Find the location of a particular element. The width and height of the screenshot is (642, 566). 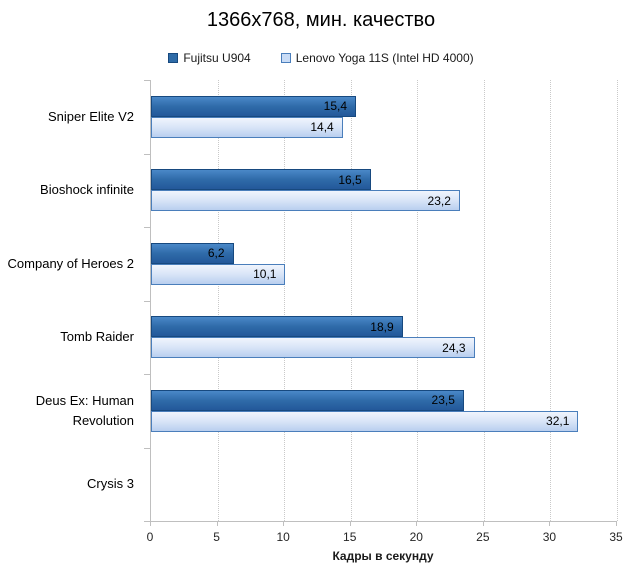

bar-value-label: 6,2 is located at coordinates (216, 253).